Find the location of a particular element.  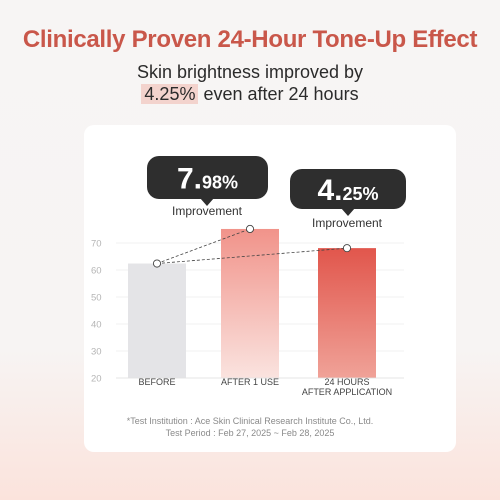

highlight-value: 4.25% is located at coordinates (170, 94).